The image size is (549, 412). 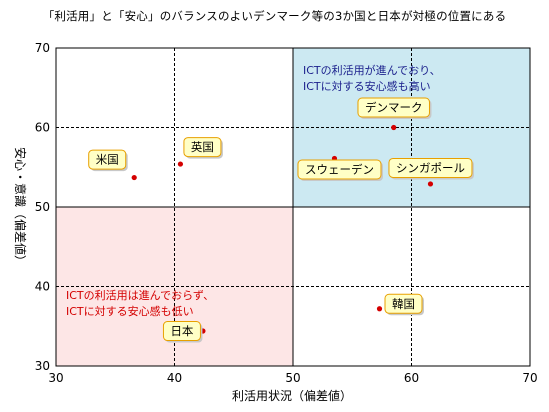 I want to click on point-label-box: デンマーク, so click(x=394, y=108).